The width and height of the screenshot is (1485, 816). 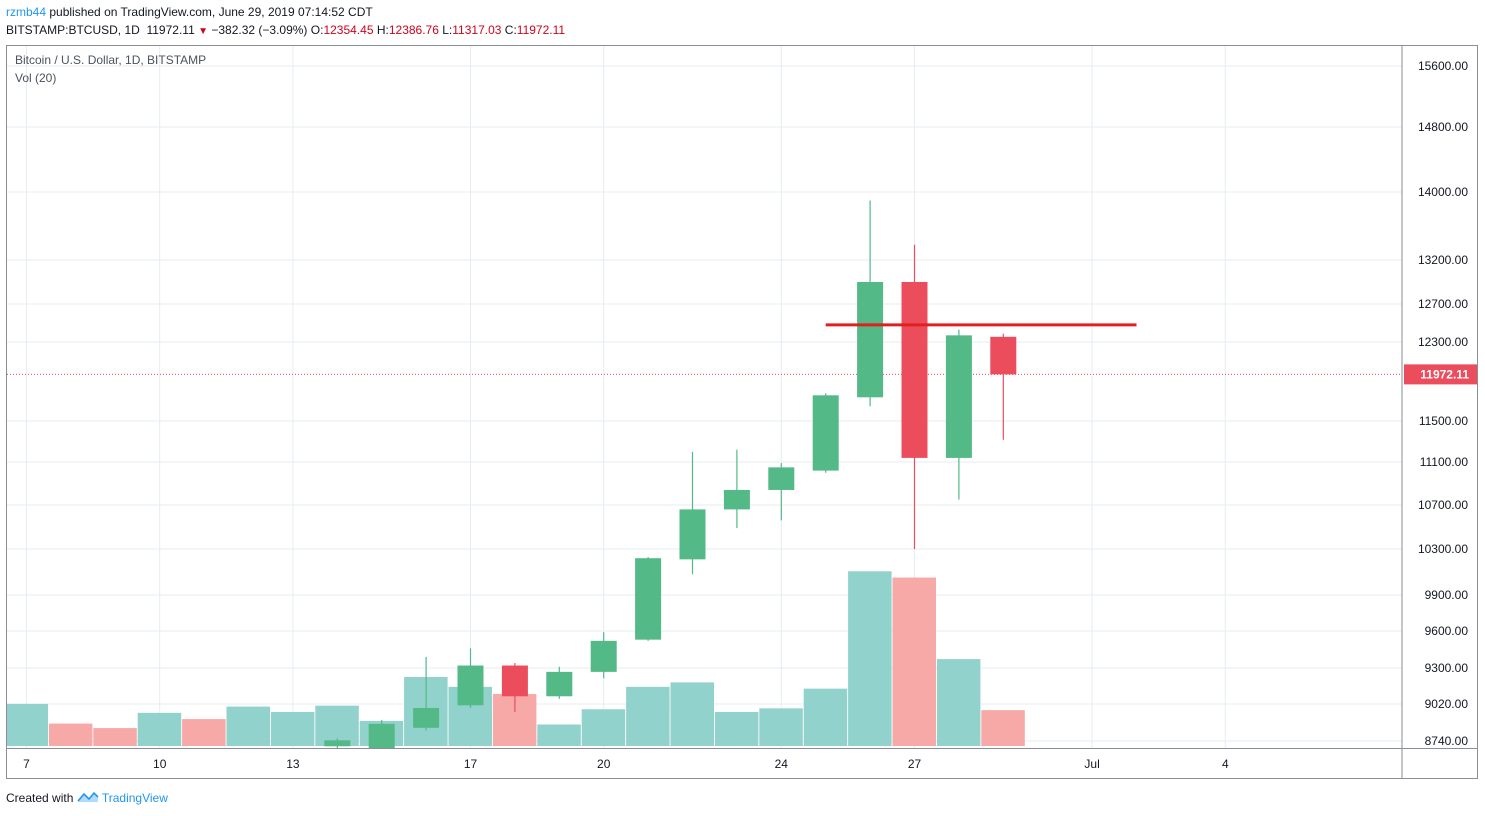 I want to click on last-price-tag, so click(x=1440, y=374).